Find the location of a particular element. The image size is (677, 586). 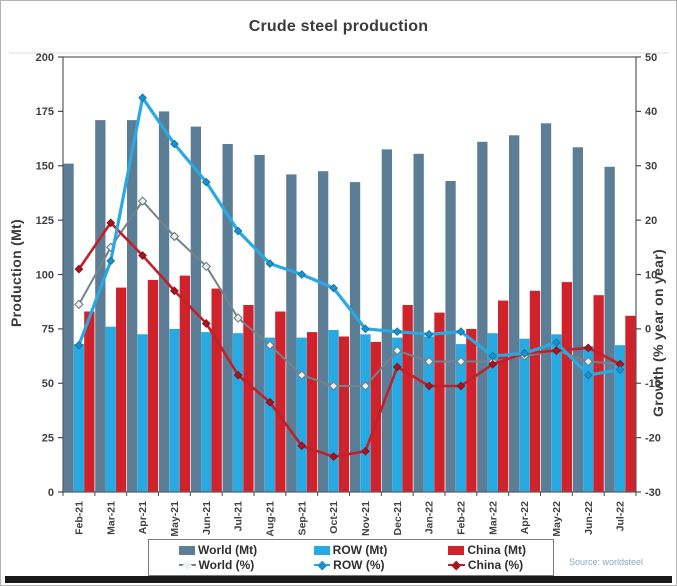

x-tick-label-may-22: May-22 is located at coordinates (557, 519).